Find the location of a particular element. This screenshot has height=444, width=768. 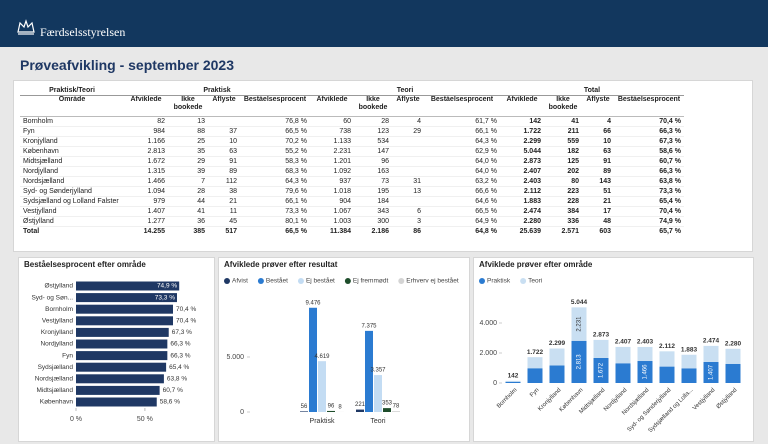

table-cell: 979 is located at coordinates (146, 201).